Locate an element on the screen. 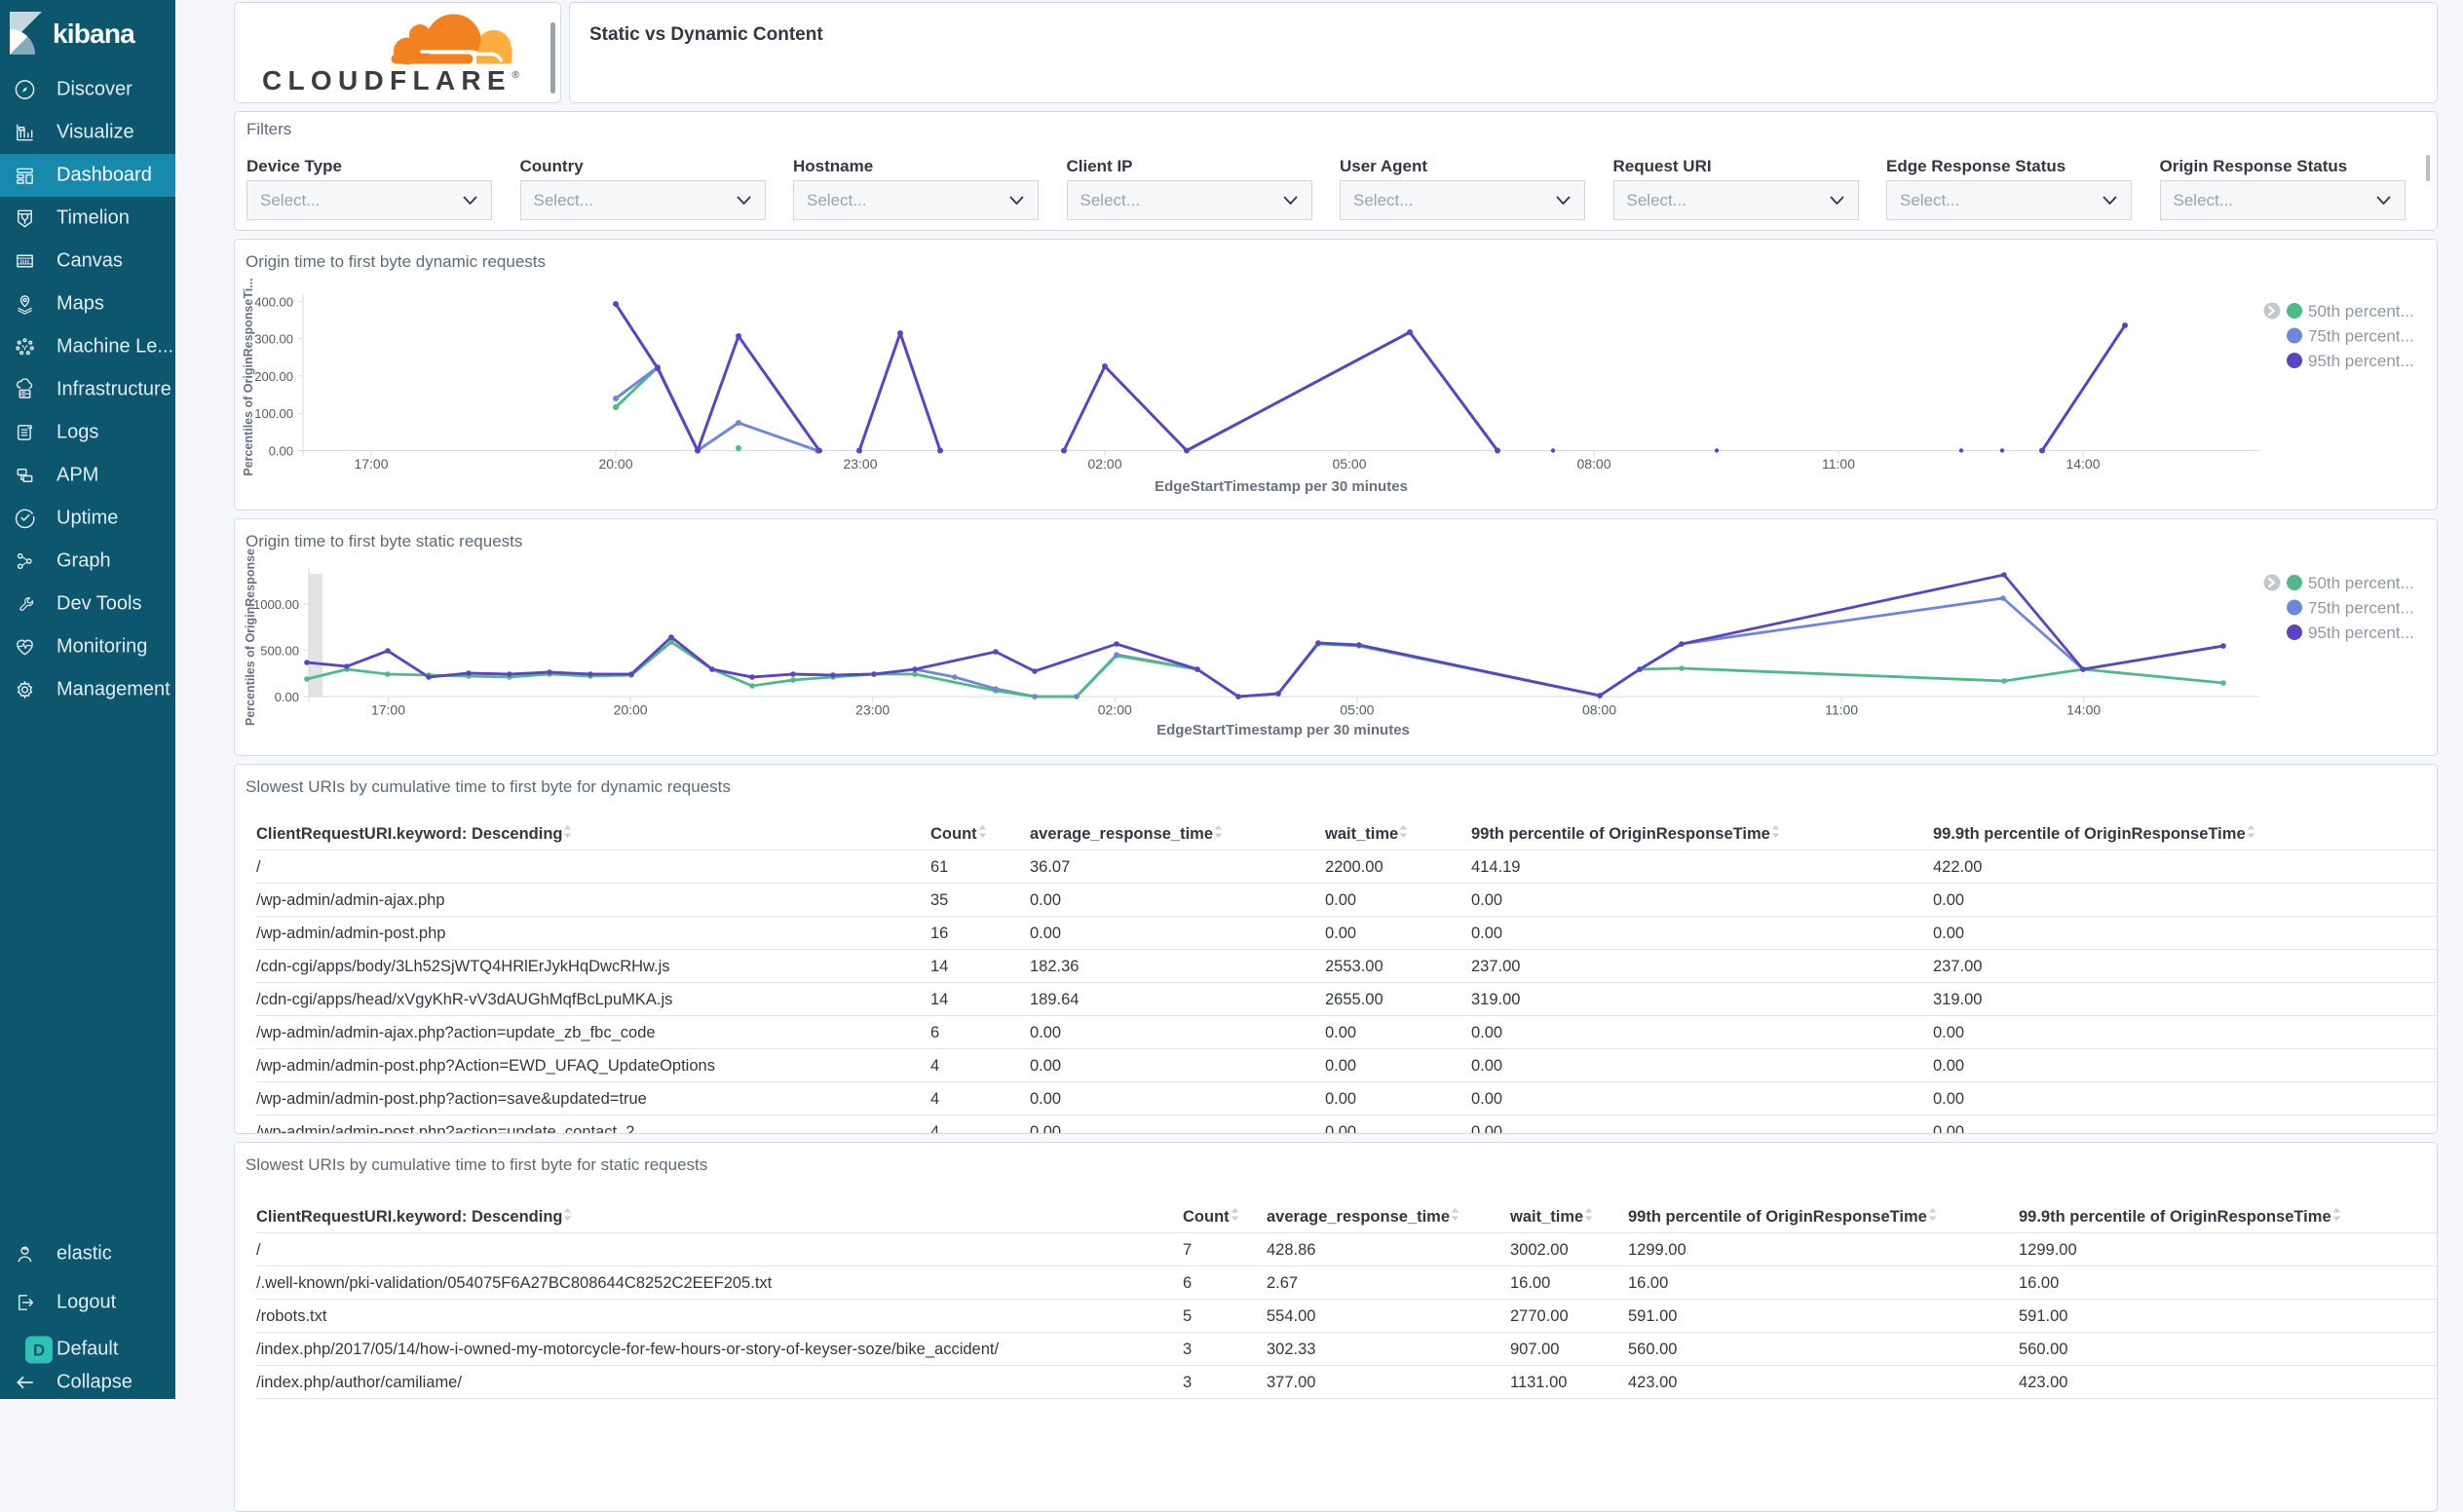 This screenshot has height=1512, width=2463. svg-text: 400.00 is located at coordinates (274, 301).